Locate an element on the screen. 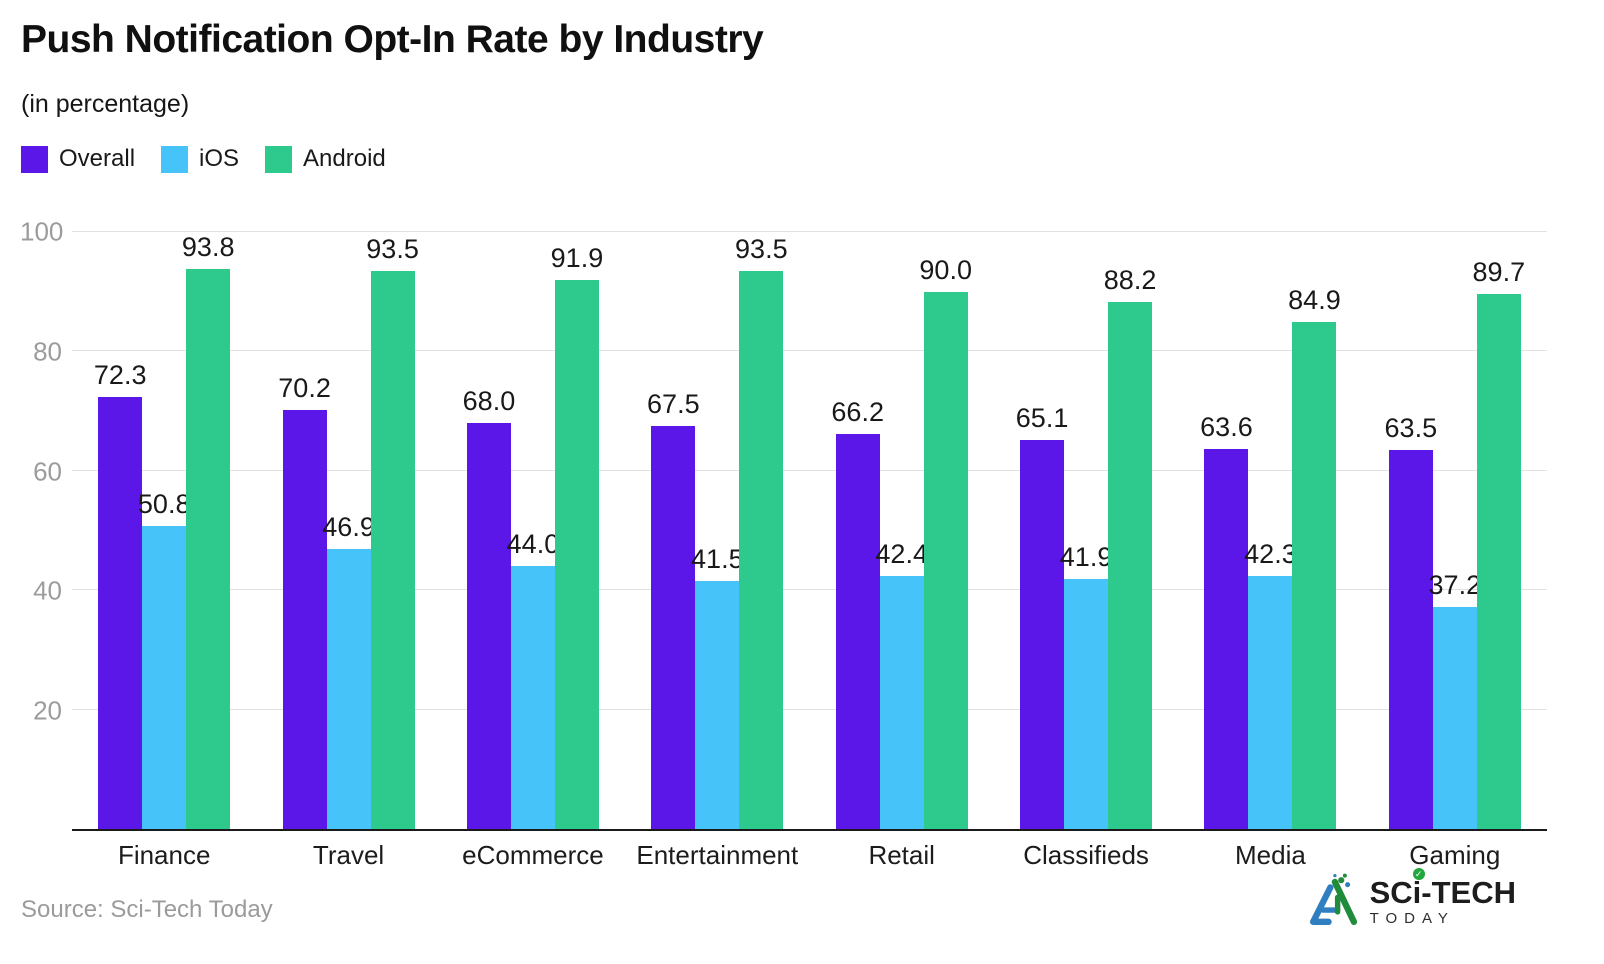  legend-swatch-ios is located at coordinates (175, 159).